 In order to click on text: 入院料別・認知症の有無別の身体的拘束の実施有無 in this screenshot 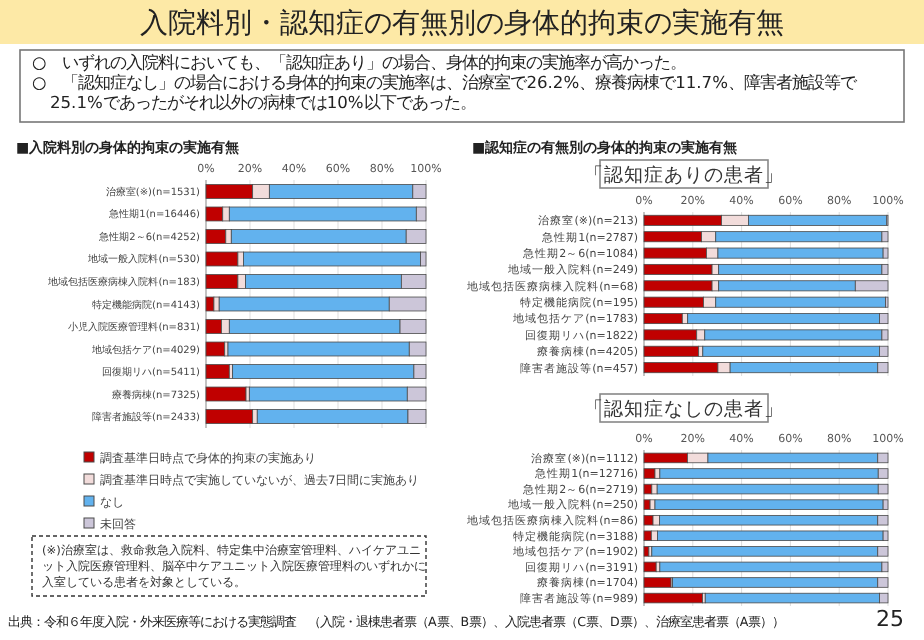, I will do `click(462, 24)`.